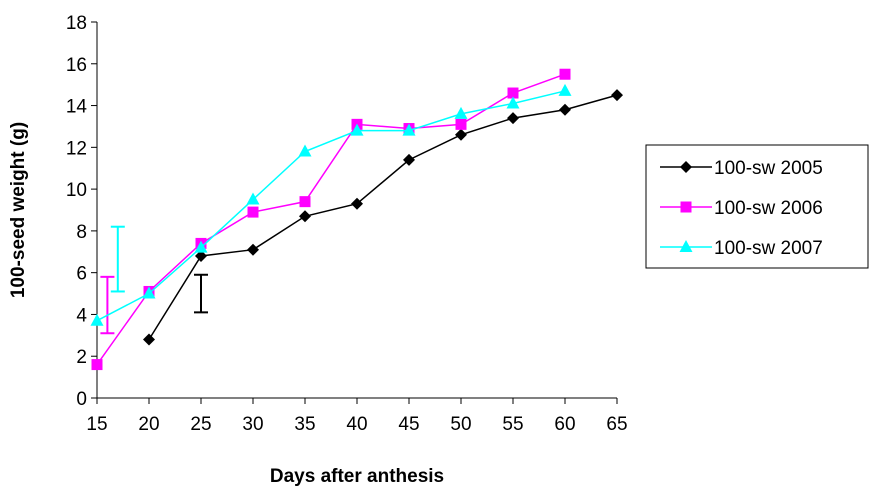 Image resolution: width=871 pixels, height=493 pixels. Describe the element at coordinates (768, 248) in the screenshot. I see `legend-label: 100-sw 2007` at that location.